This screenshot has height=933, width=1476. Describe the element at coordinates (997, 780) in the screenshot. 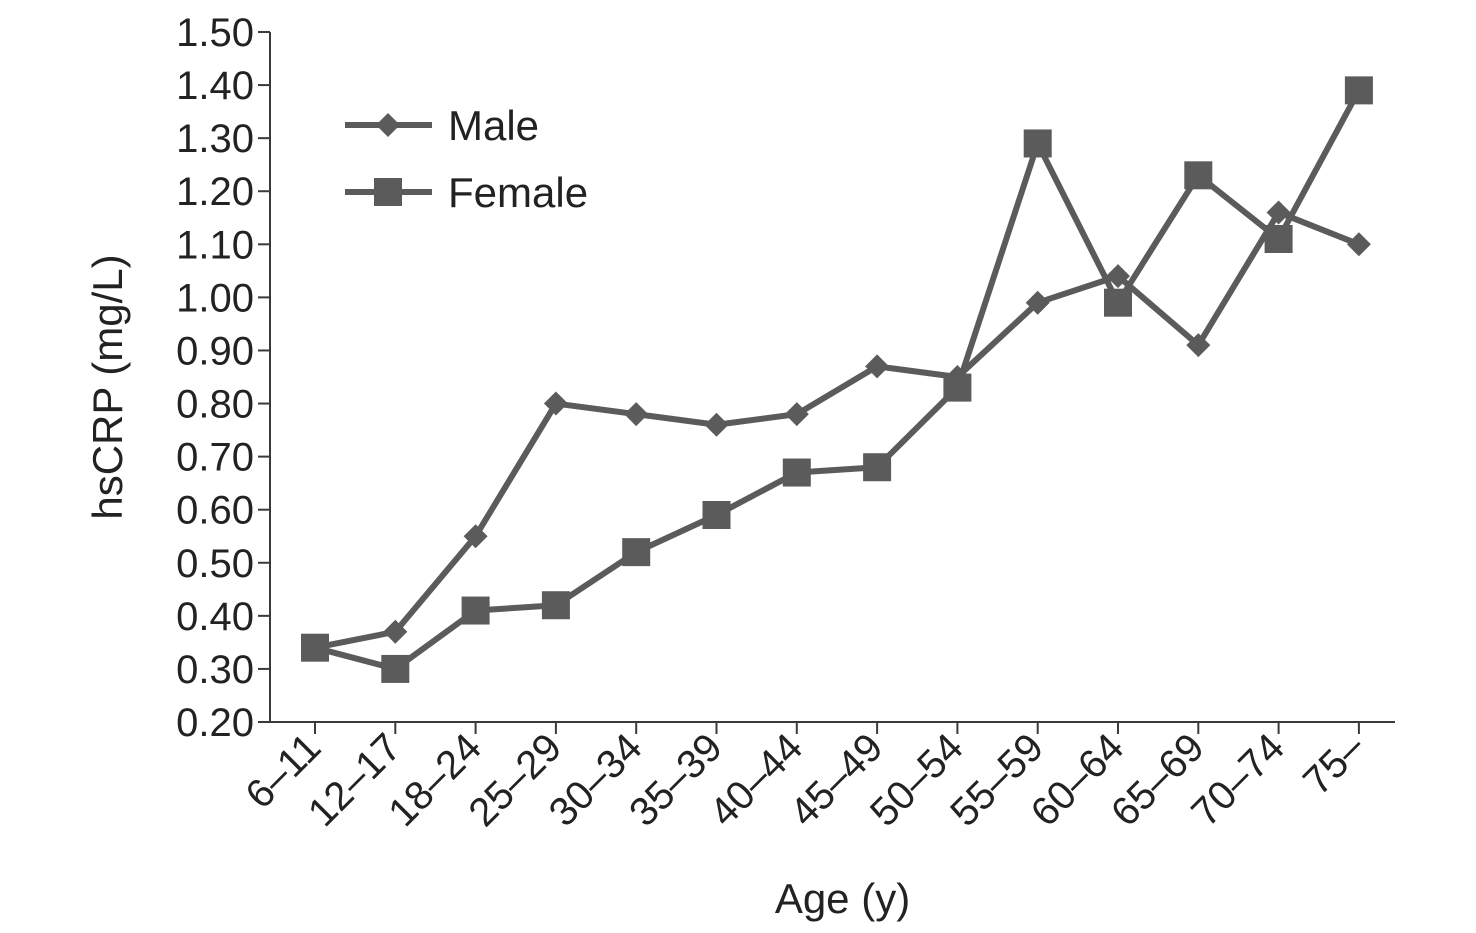

I see `x-tick-label: 55–59` at that location.